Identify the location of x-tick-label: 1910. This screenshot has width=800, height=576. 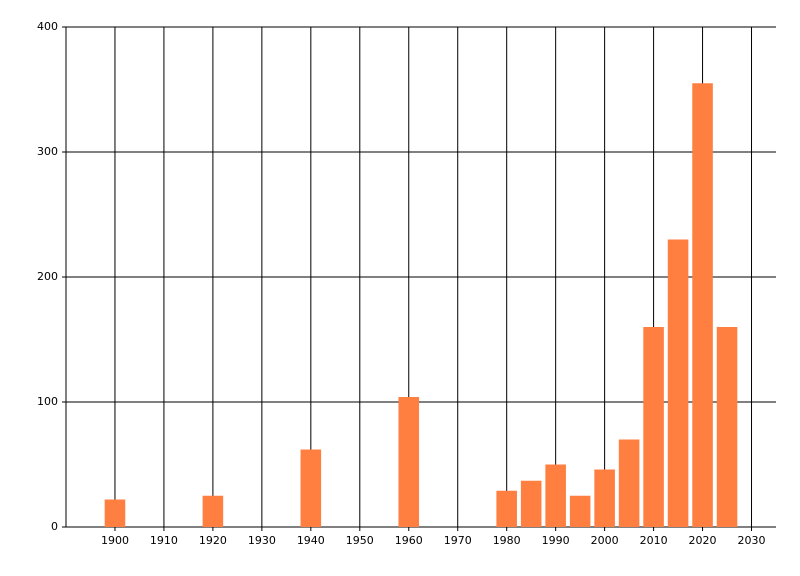
(164, 540).